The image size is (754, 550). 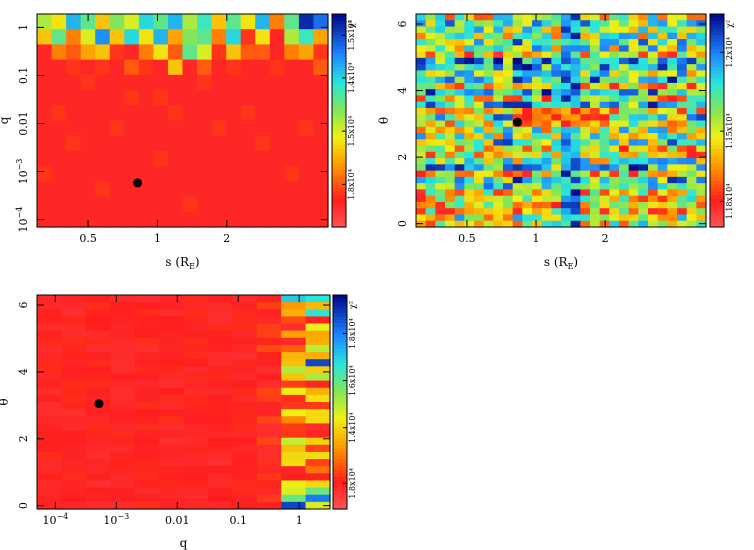 I want to click on y-tick-label: 0, so click(x=23, y=505).